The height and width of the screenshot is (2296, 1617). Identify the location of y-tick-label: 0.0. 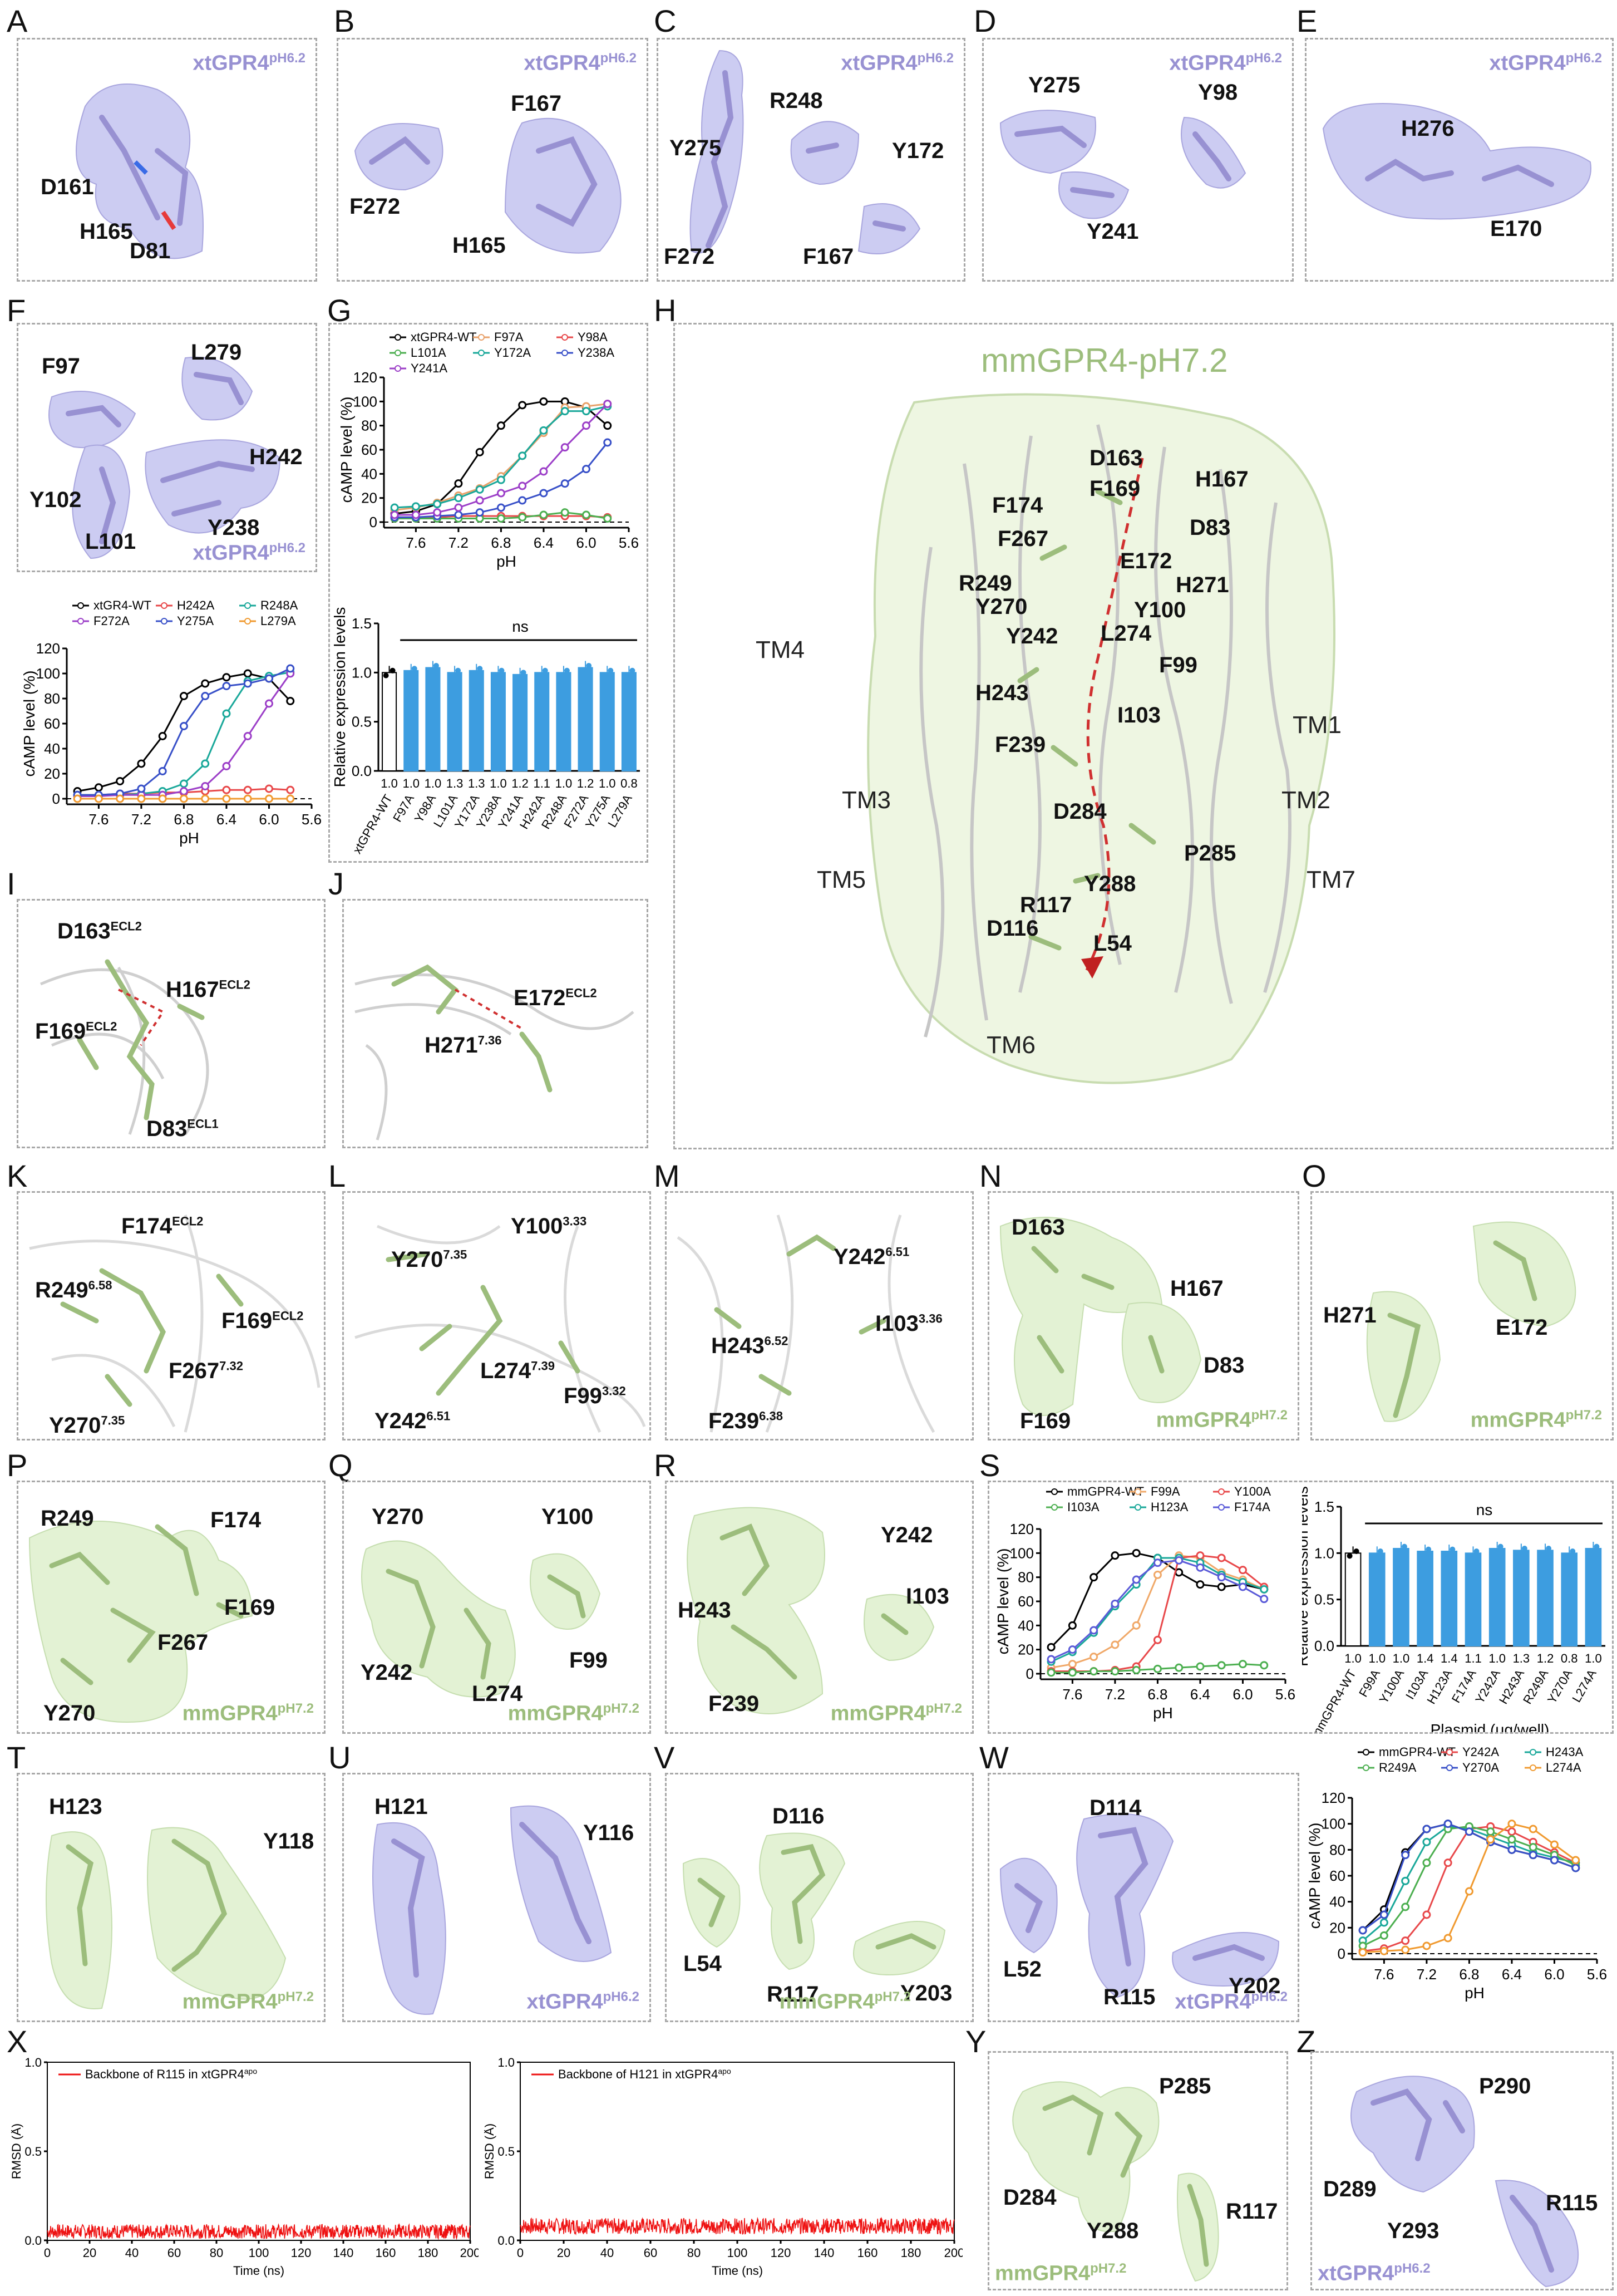
(1324, 1646).